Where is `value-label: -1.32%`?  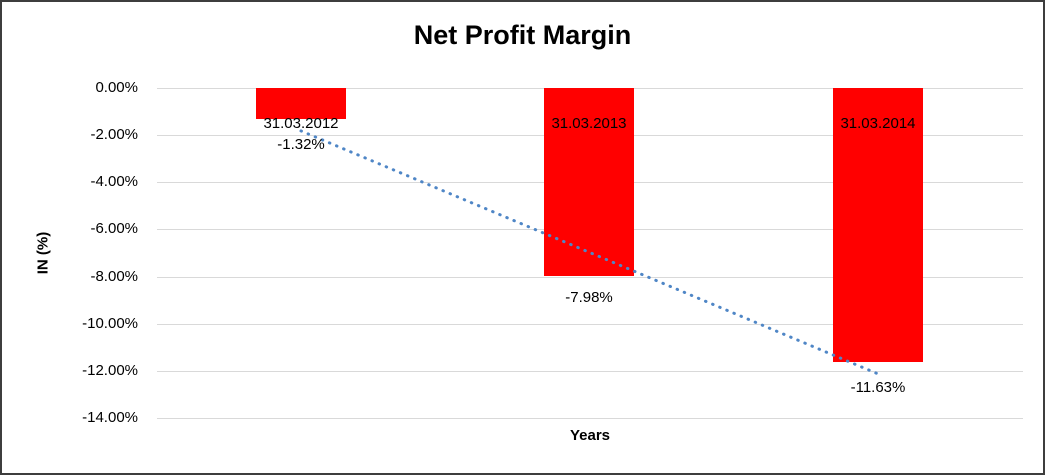
value-label: -1.32% is located at coordinates (301, 144).